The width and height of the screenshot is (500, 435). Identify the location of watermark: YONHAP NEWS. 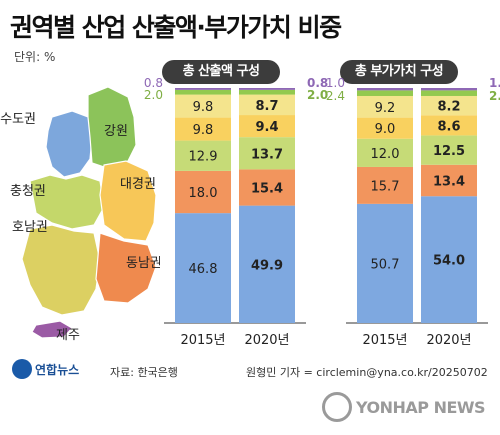
(404, 407).